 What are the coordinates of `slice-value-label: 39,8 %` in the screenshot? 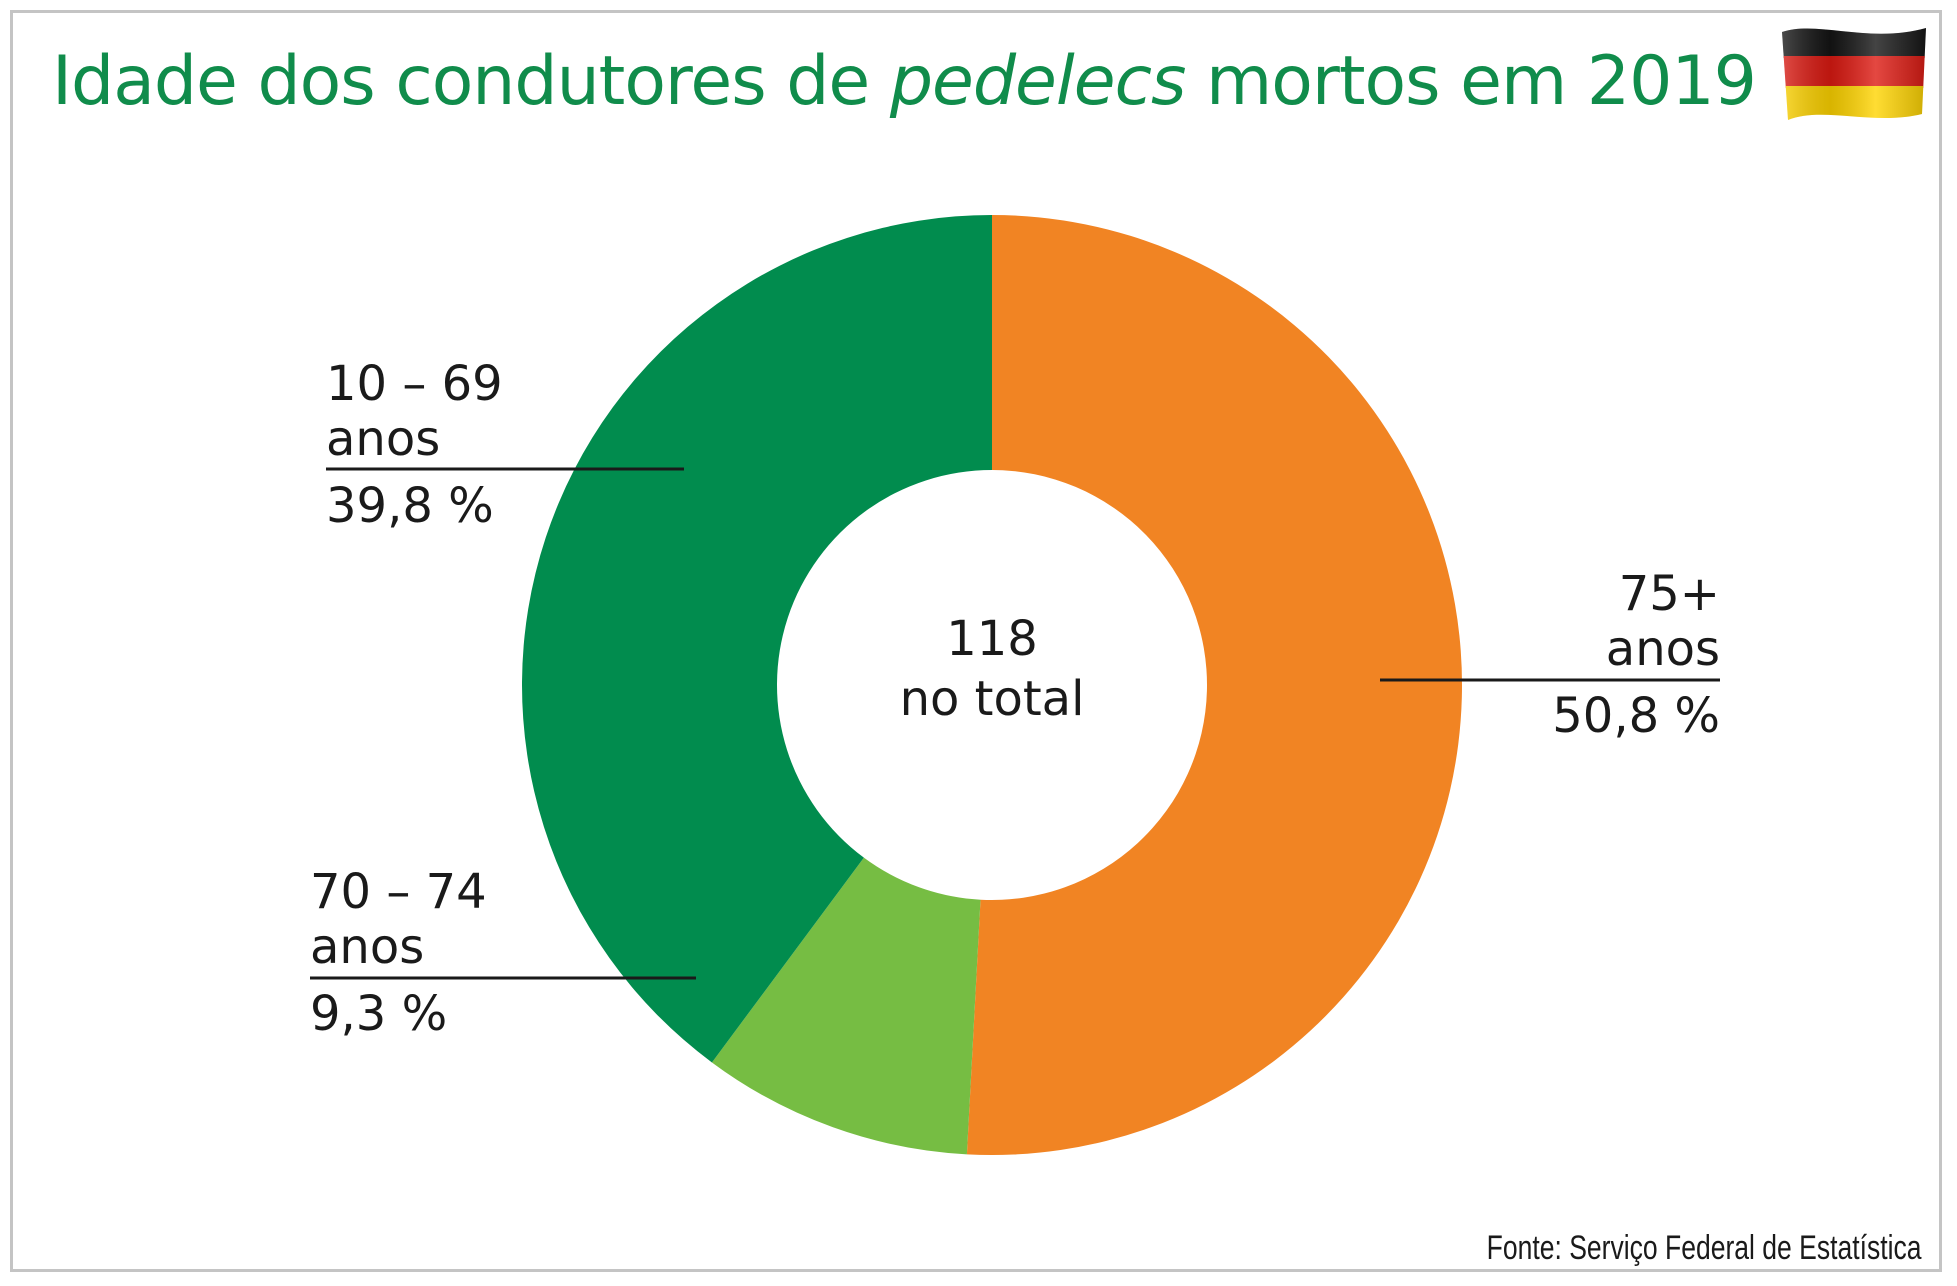 It's located at (410, 506).